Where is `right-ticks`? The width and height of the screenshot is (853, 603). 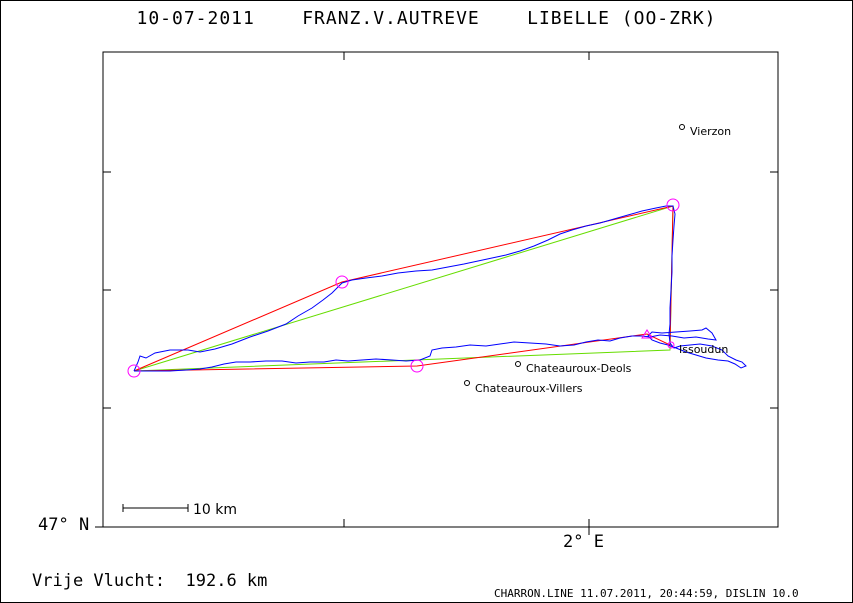 right-ticks is located at coordinates (774, 290).